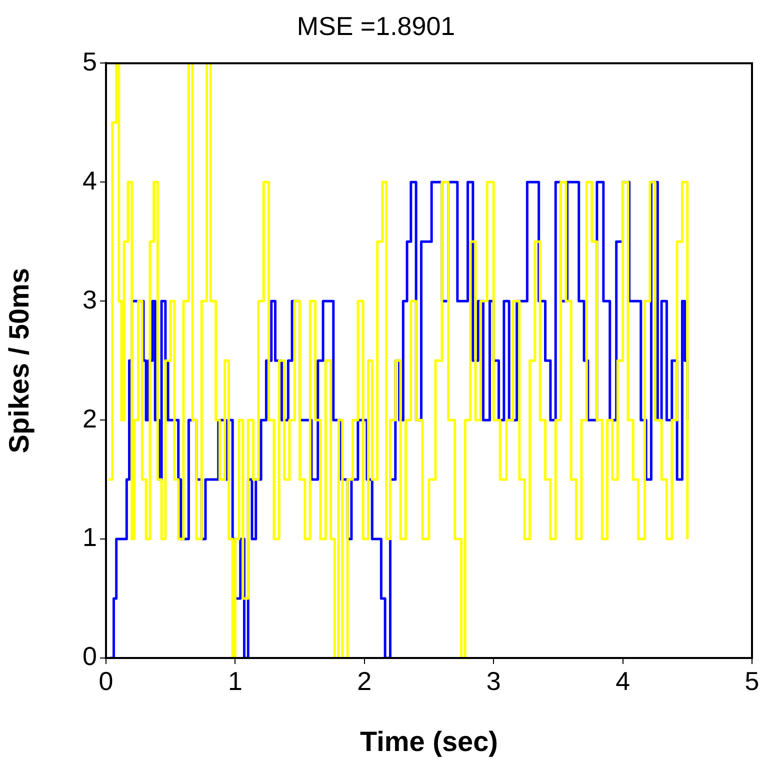 The image size is (777, 764). I want to click on y-tick-label: 3, so click(89, 299).